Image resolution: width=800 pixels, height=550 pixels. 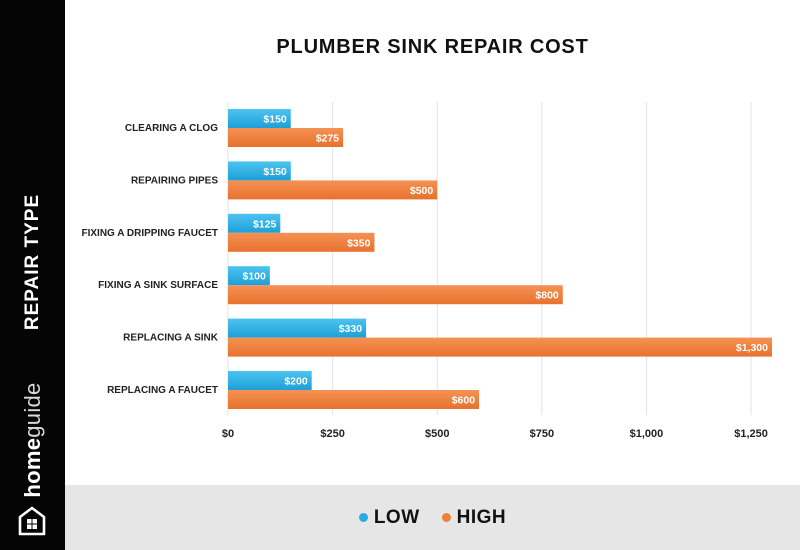 I want to click on x-tick-label: $250, so click(x=332, y=434).